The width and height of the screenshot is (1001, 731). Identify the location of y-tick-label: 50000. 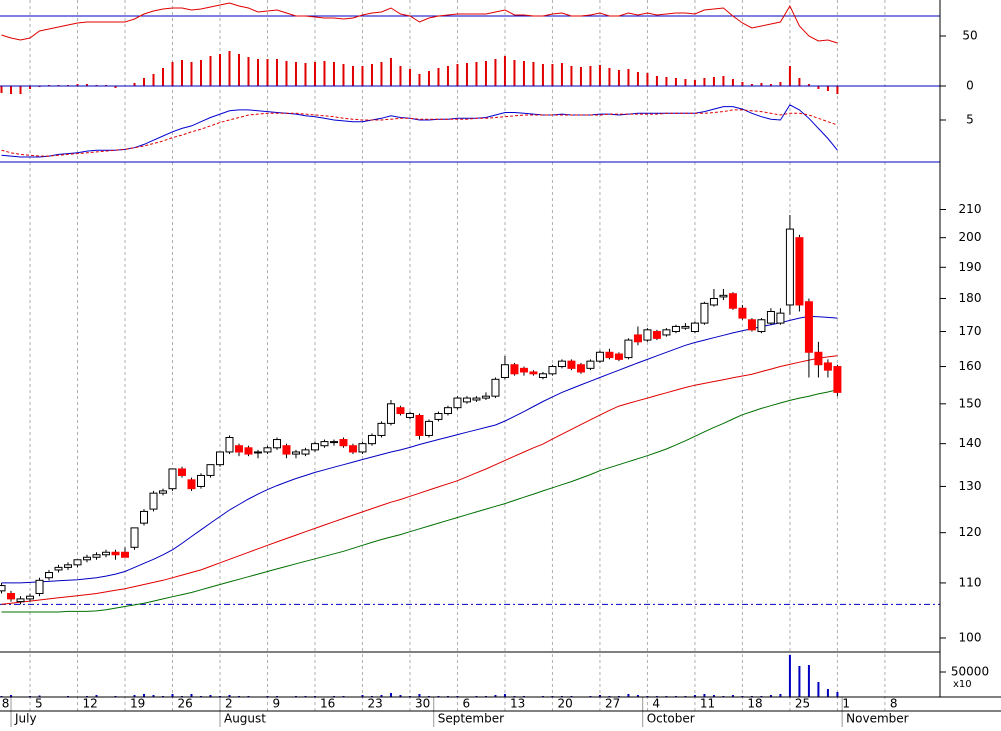
(970, 672).